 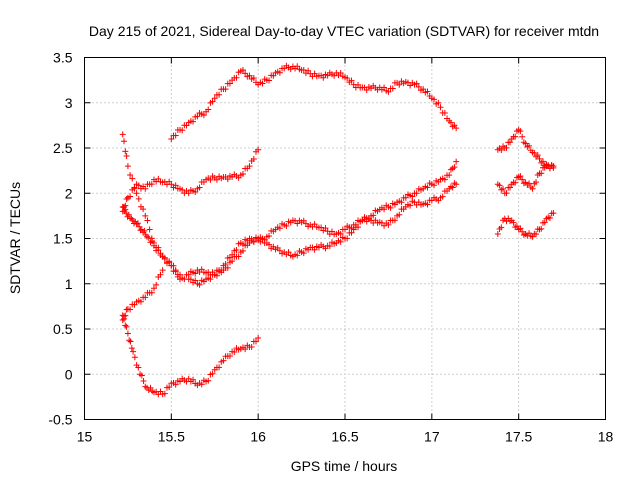 What do you see at coordinates (258, 437) in the screenshot?
I see `x-tick-label: 16` at bounding box center [258, 437].